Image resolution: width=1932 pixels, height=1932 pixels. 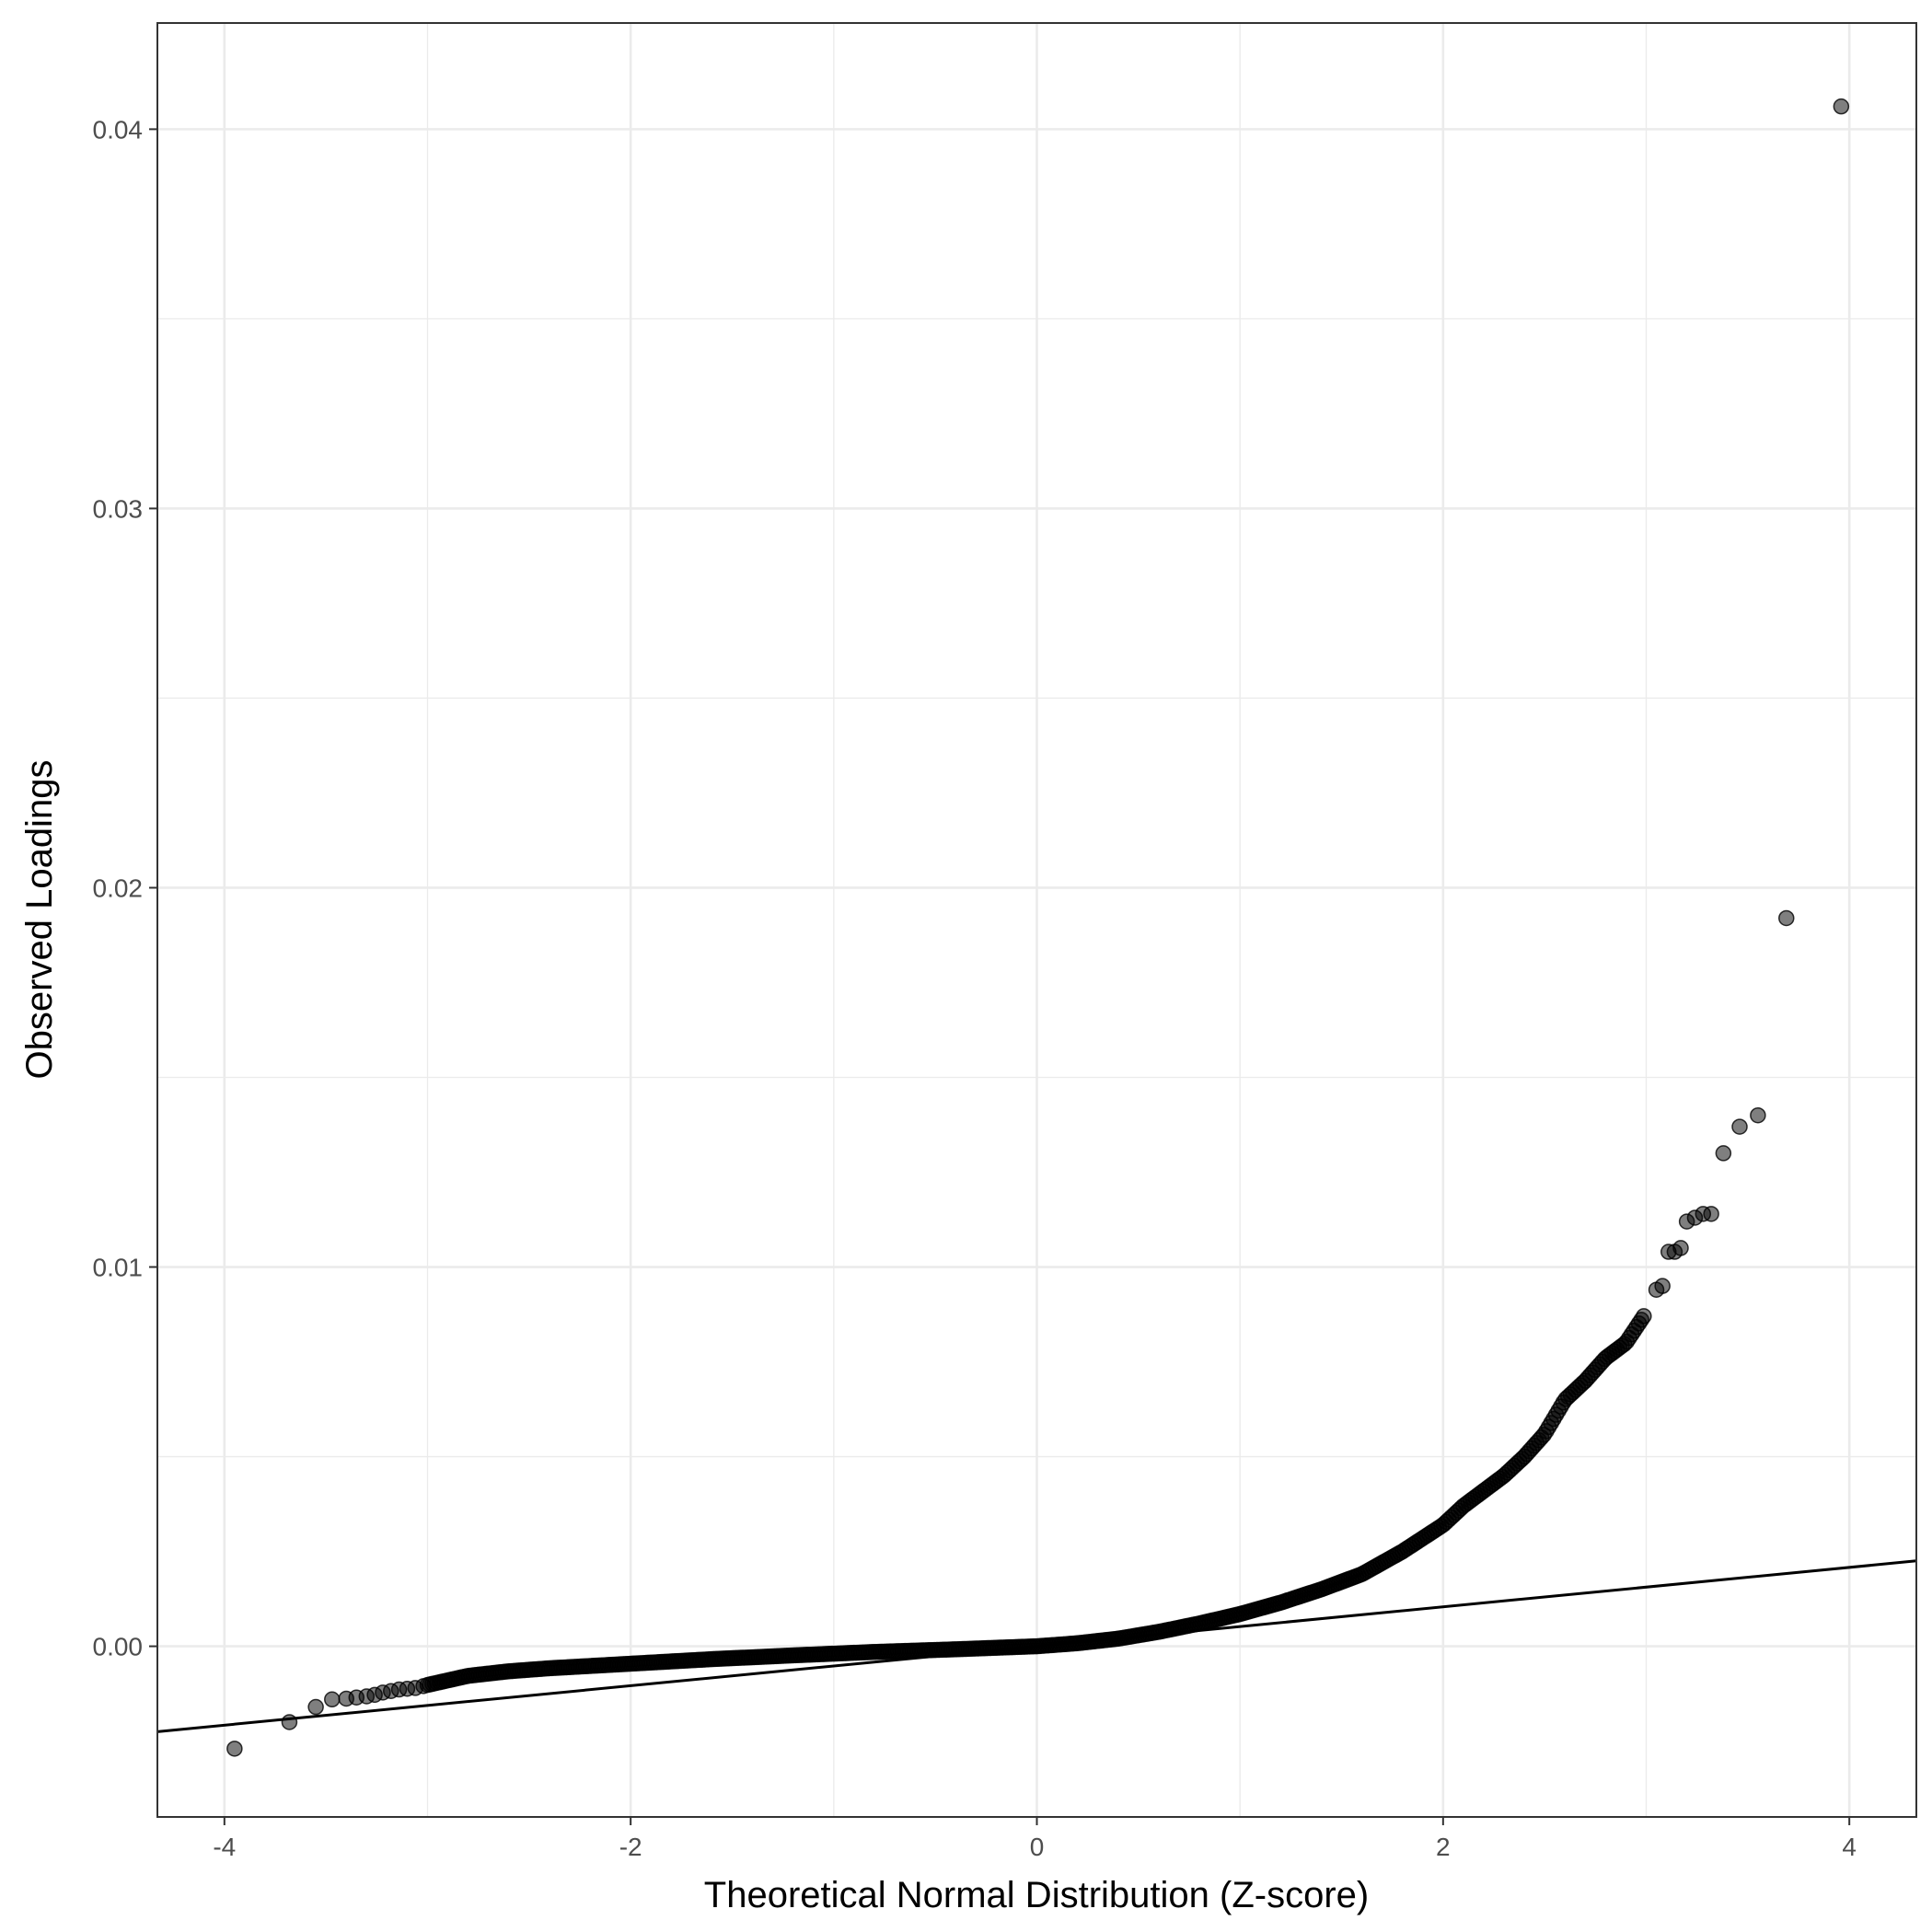 I want to click on x-tick-label: 4, so click(x=1850, y=1847).